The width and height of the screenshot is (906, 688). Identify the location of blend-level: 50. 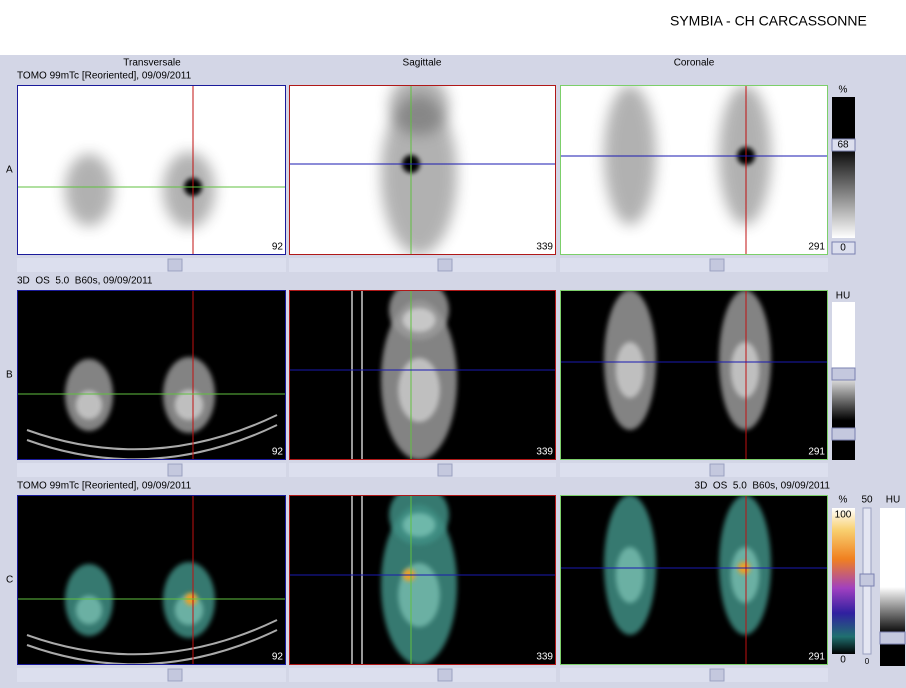
(867, 500).